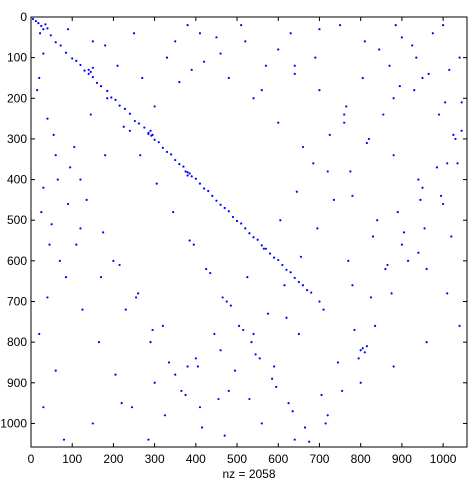 Image resolution: width=474 pixels, height=483 pixels. What do you see at coordinates (443, 459) in the screenshot?
I see `x-tick-label: 1000` at bounding box center [443, 459].